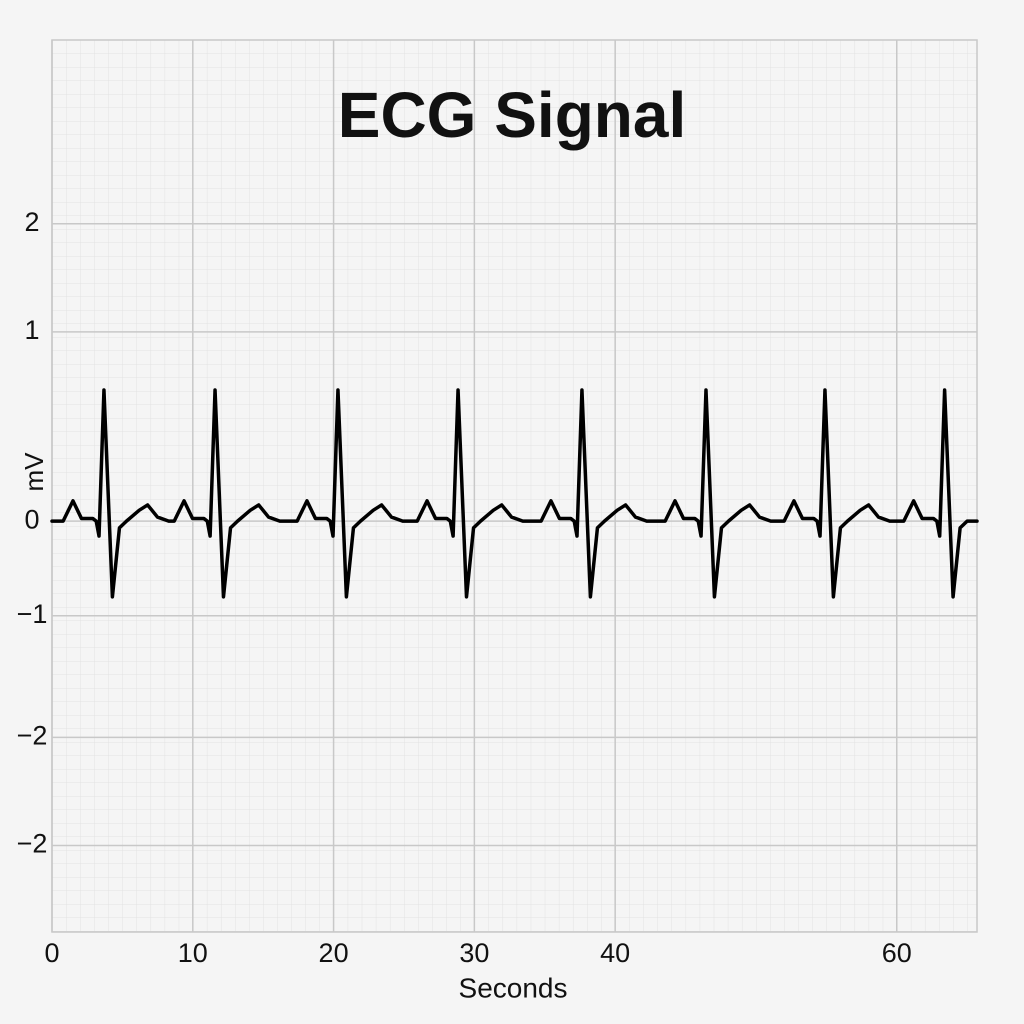 The height and width of the screenshot is (1024, 1024). I want to click on y-tick-label: 1, so click(31, 330).